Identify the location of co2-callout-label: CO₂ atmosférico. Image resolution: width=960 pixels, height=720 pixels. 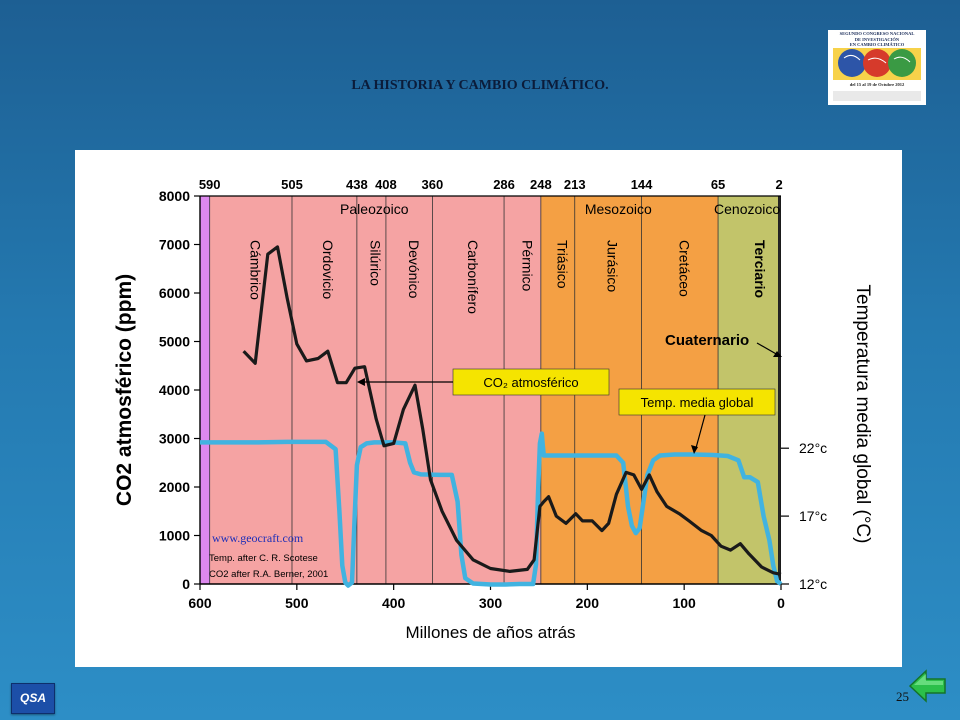
(530, 382).